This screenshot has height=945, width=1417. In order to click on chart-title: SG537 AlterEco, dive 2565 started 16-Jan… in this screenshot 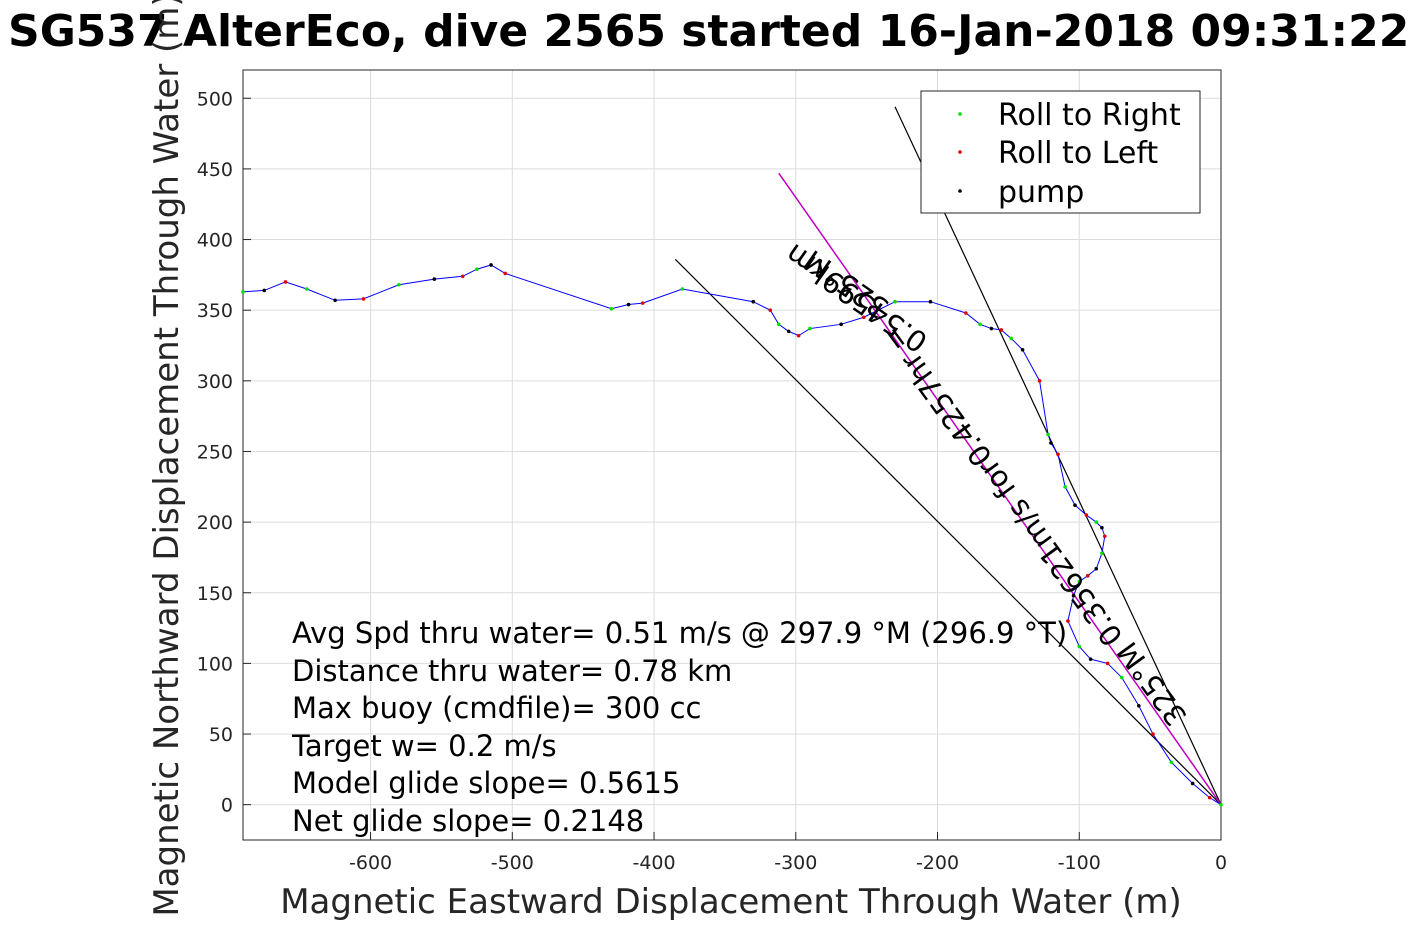, I will do `click(708, 31)`.